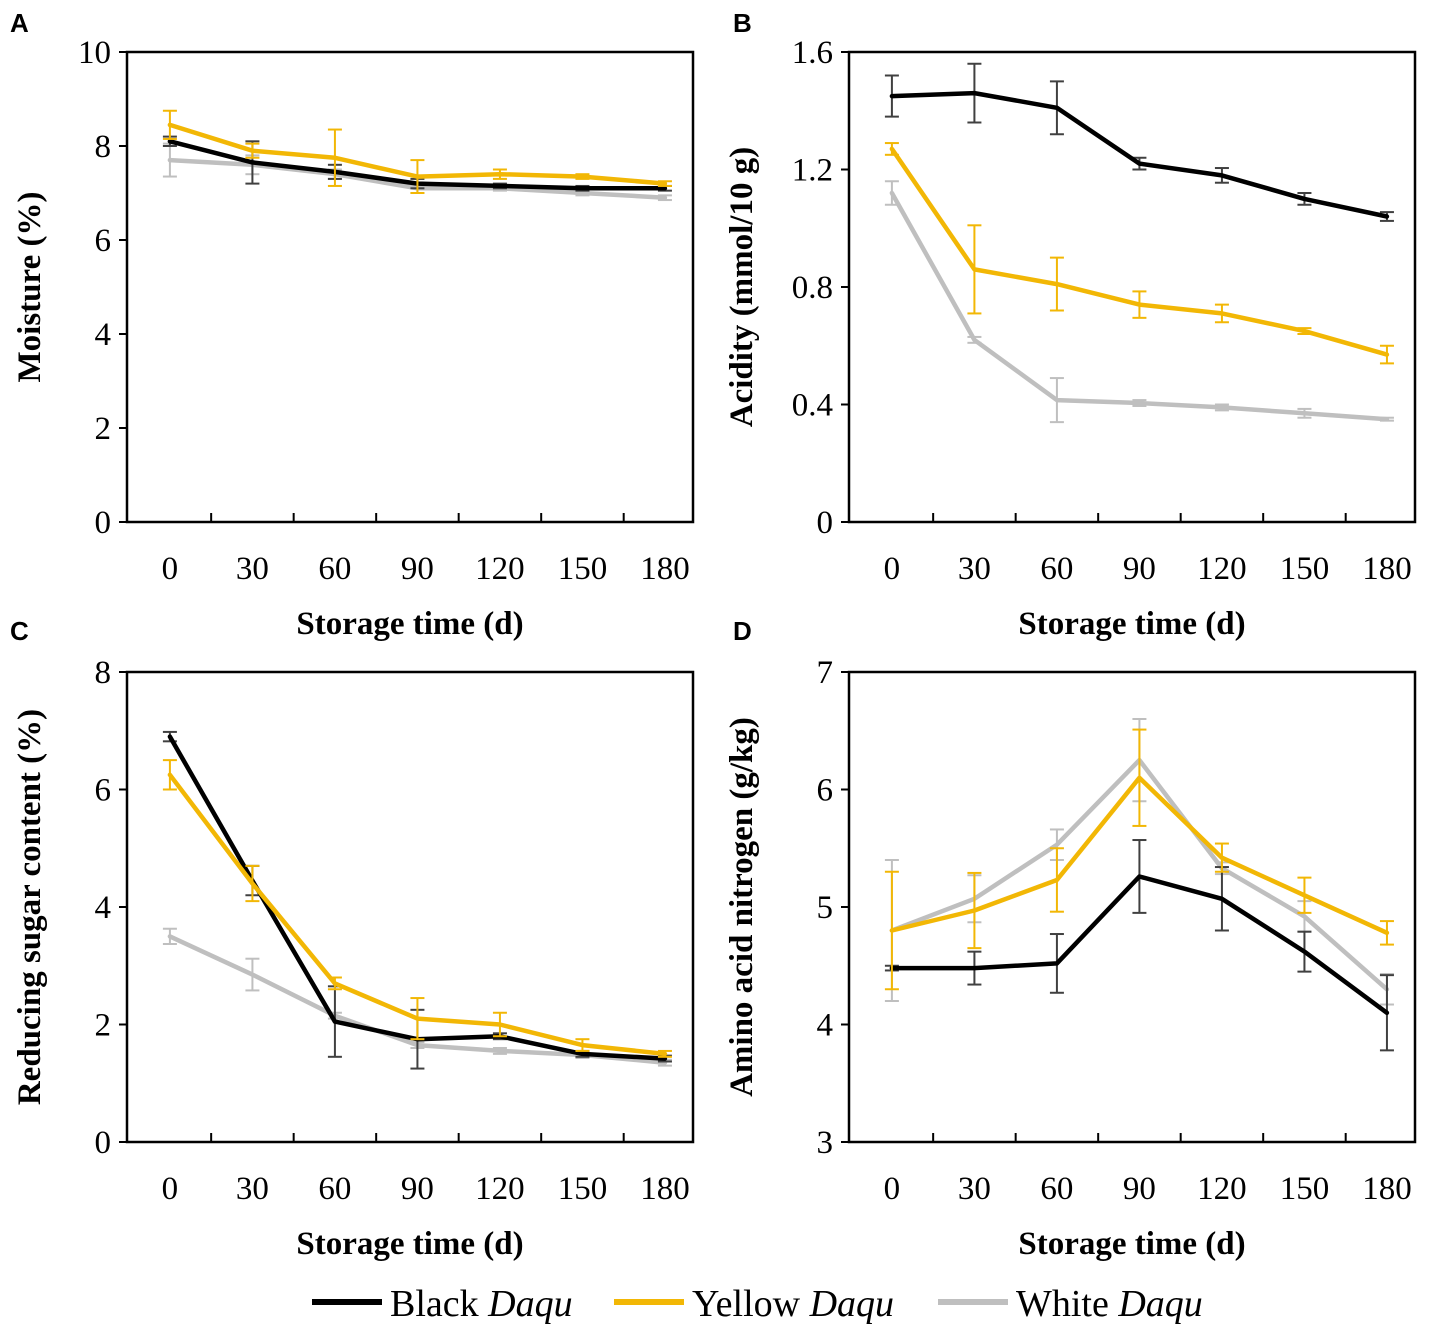  I want to click on y-tick-label: 10, so click(94, 53).